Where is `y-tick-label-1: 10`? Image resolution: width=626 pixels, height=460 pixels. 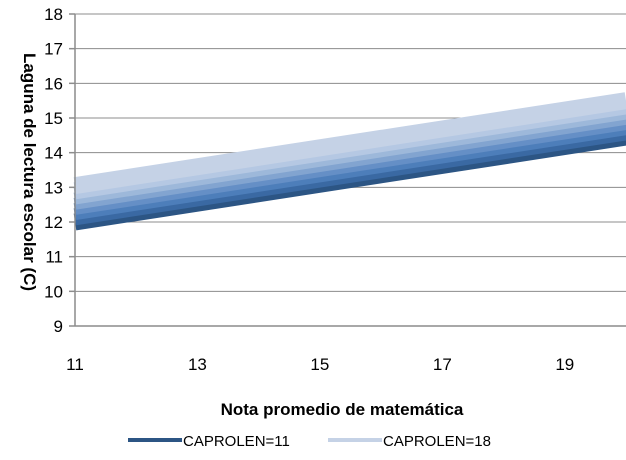
y-tick-label-1: 10 is located at coordinates (53, 291).